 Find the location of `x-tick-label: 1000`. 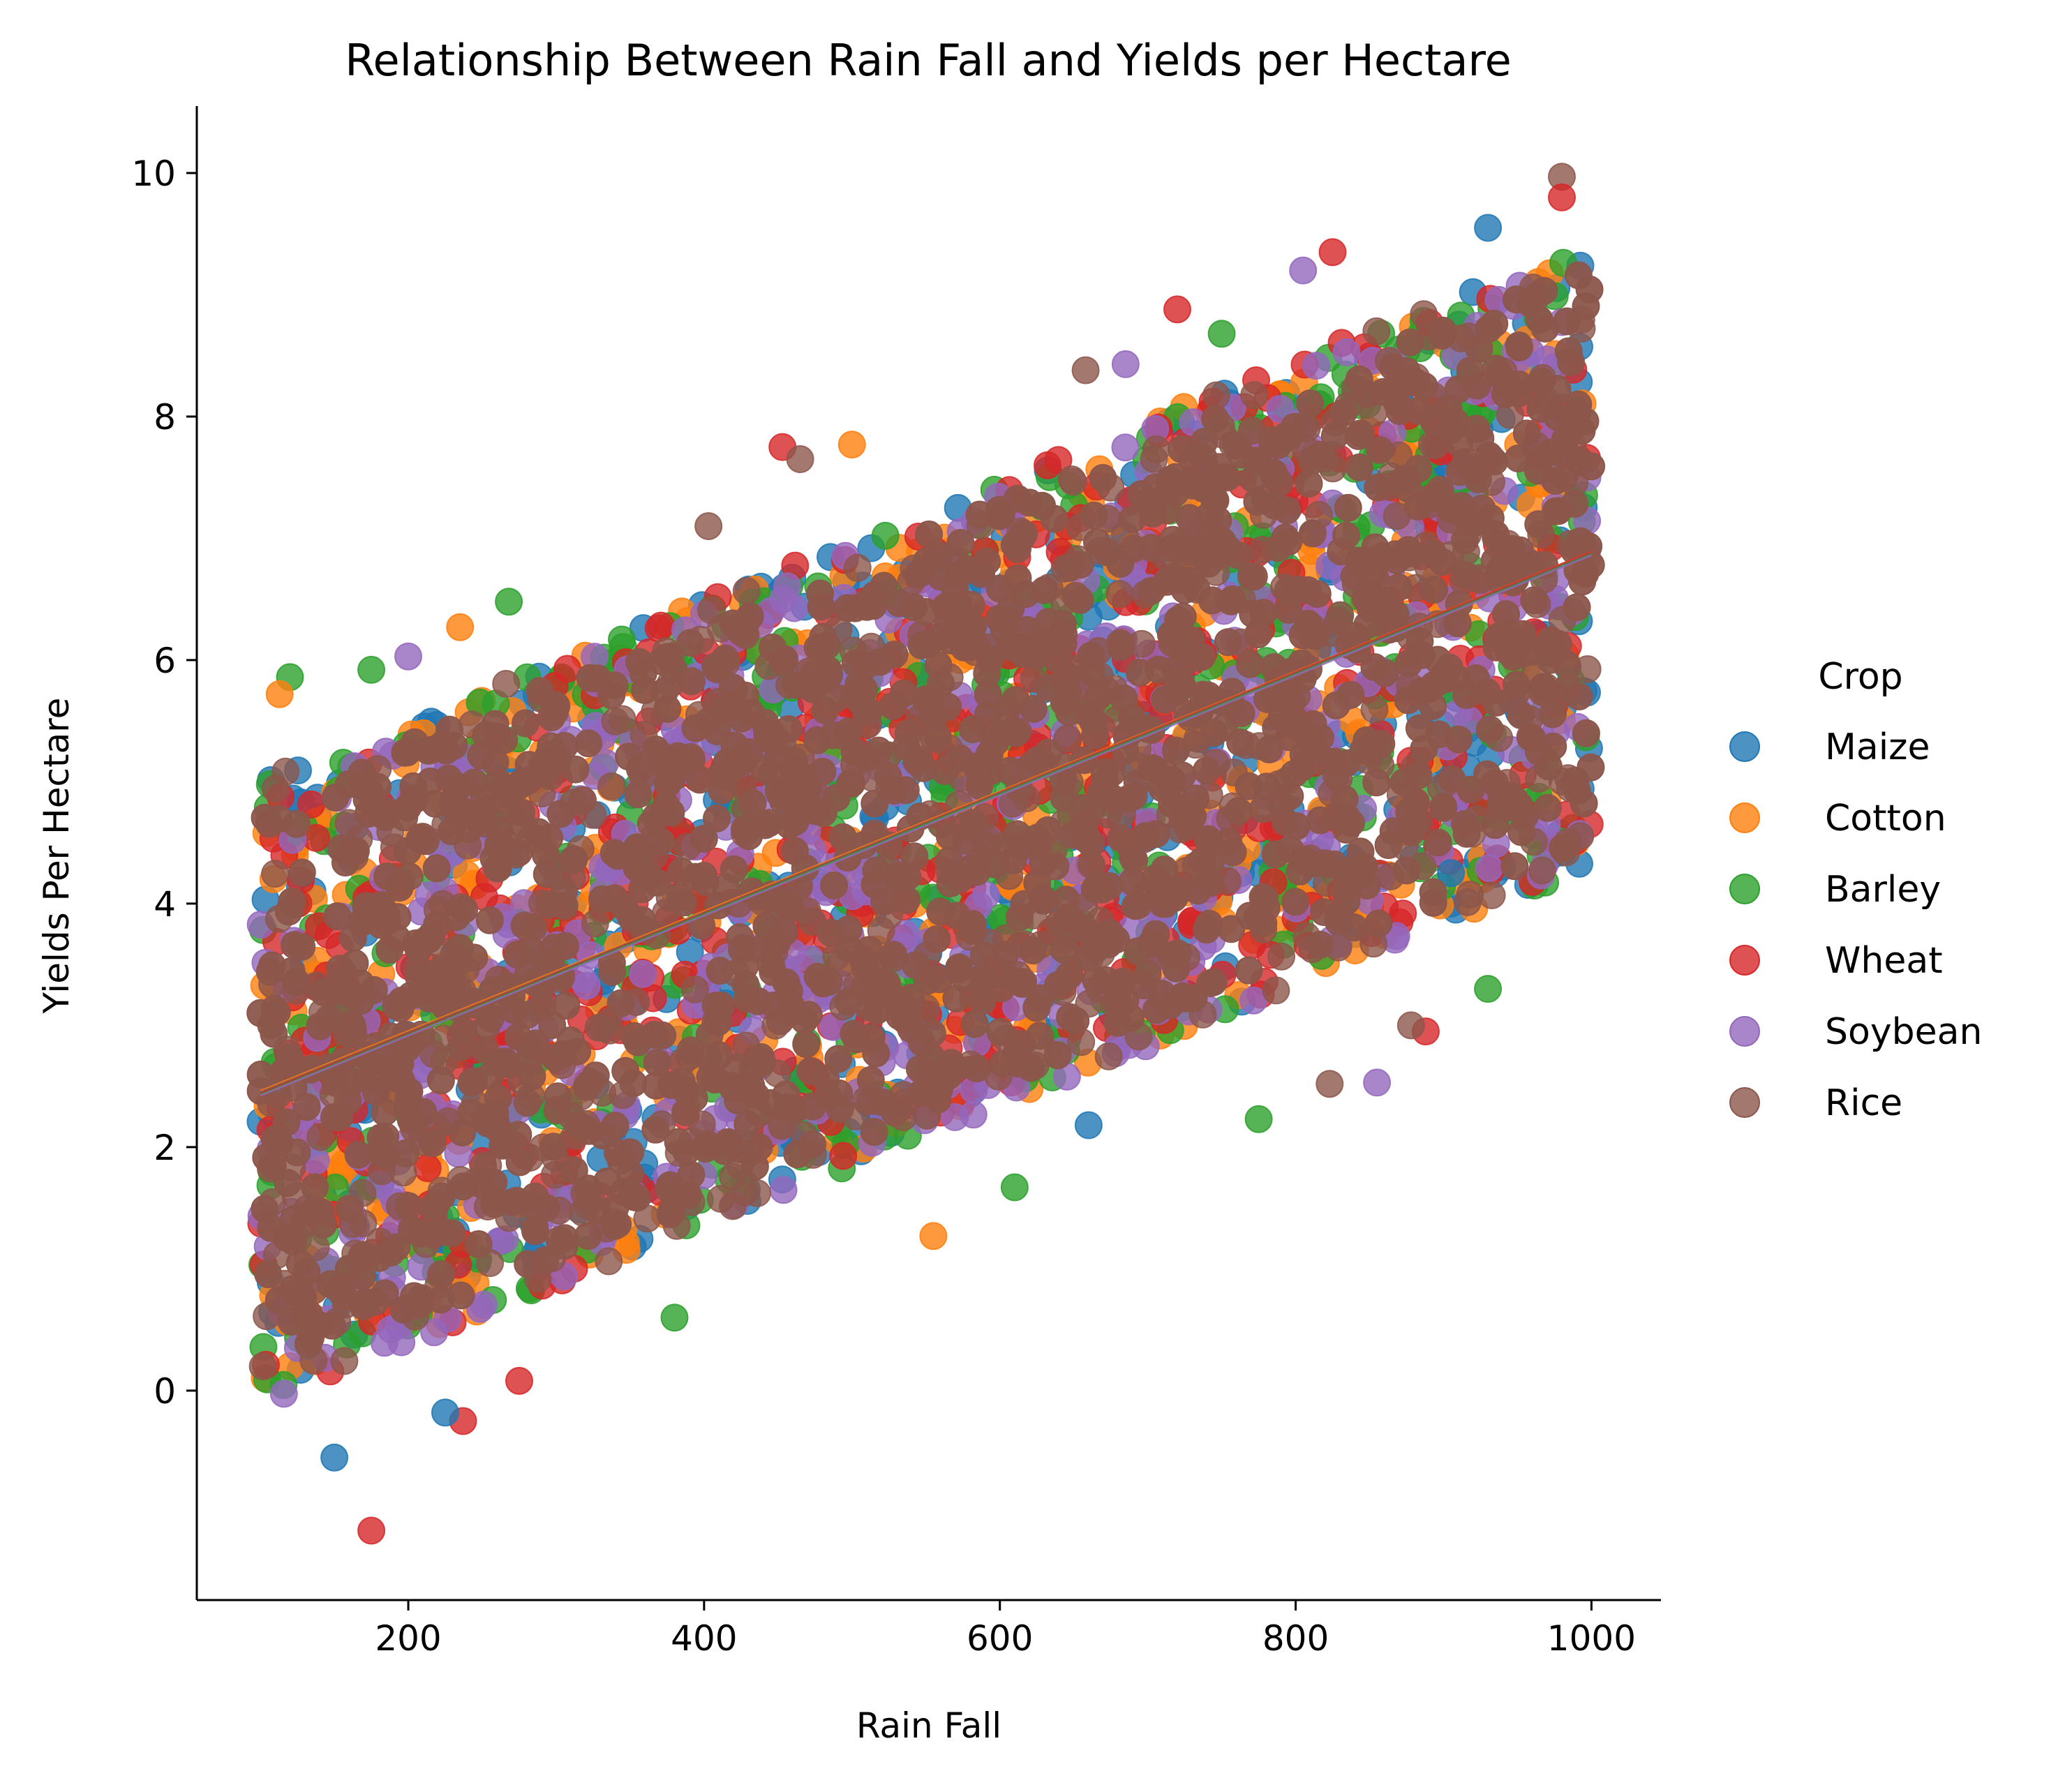

x-tick-label: 1000 is located at coordinates (1592, 1638).